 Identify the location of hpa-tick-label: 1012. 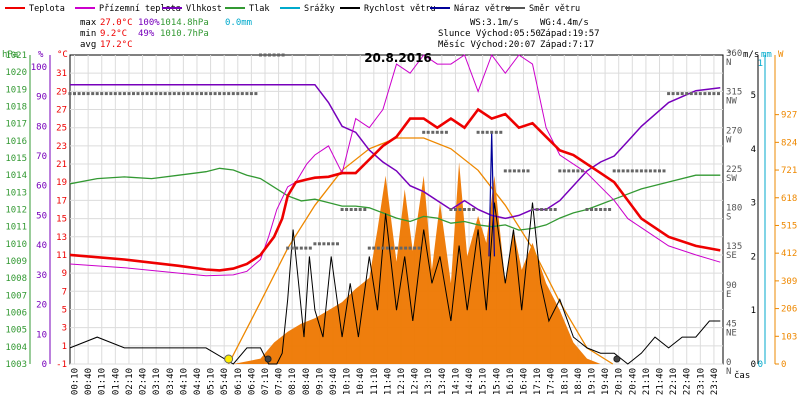
(16, 211).